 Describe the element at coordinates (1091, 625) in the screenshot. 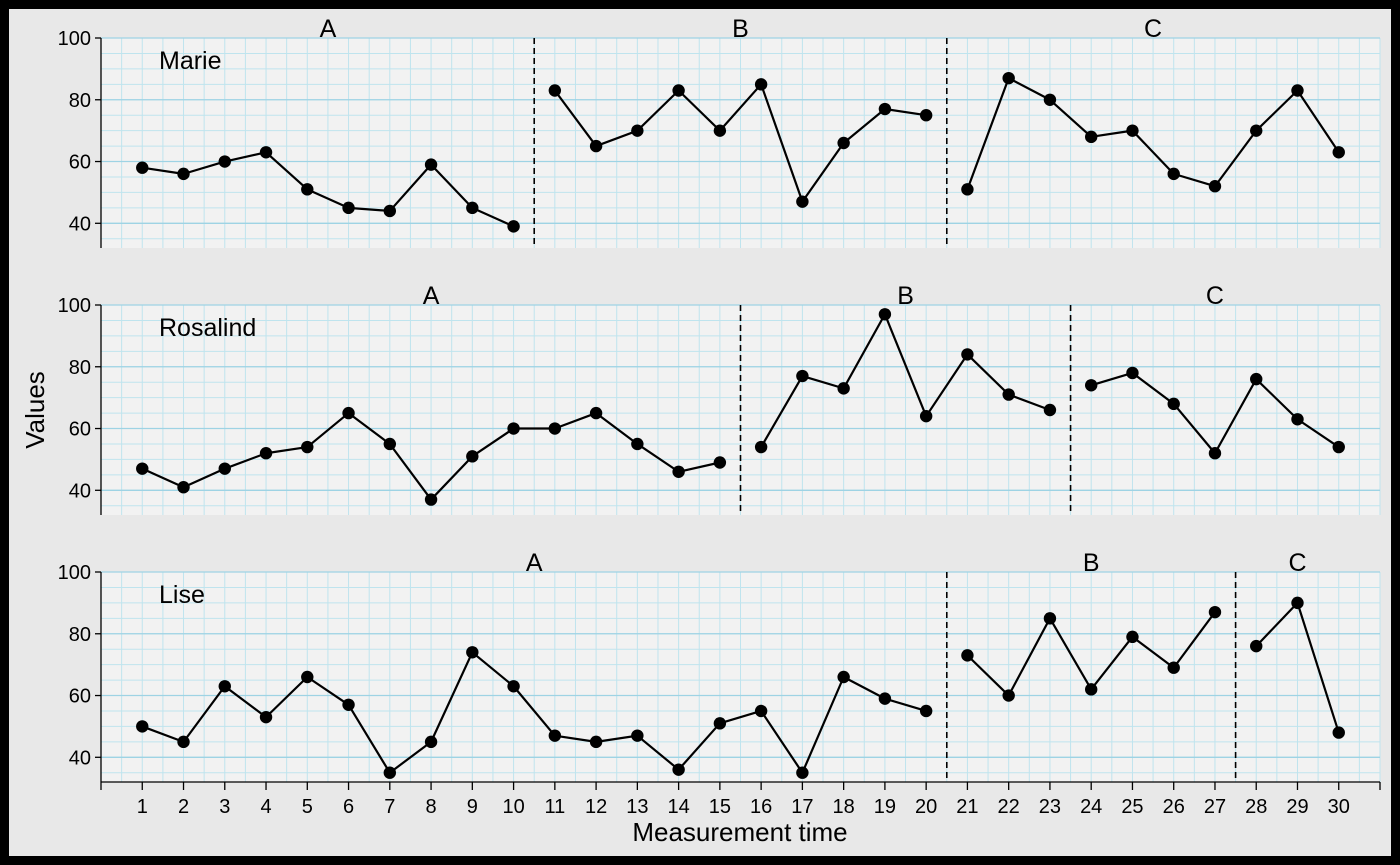

I see `series-phase-b: B` at that location.